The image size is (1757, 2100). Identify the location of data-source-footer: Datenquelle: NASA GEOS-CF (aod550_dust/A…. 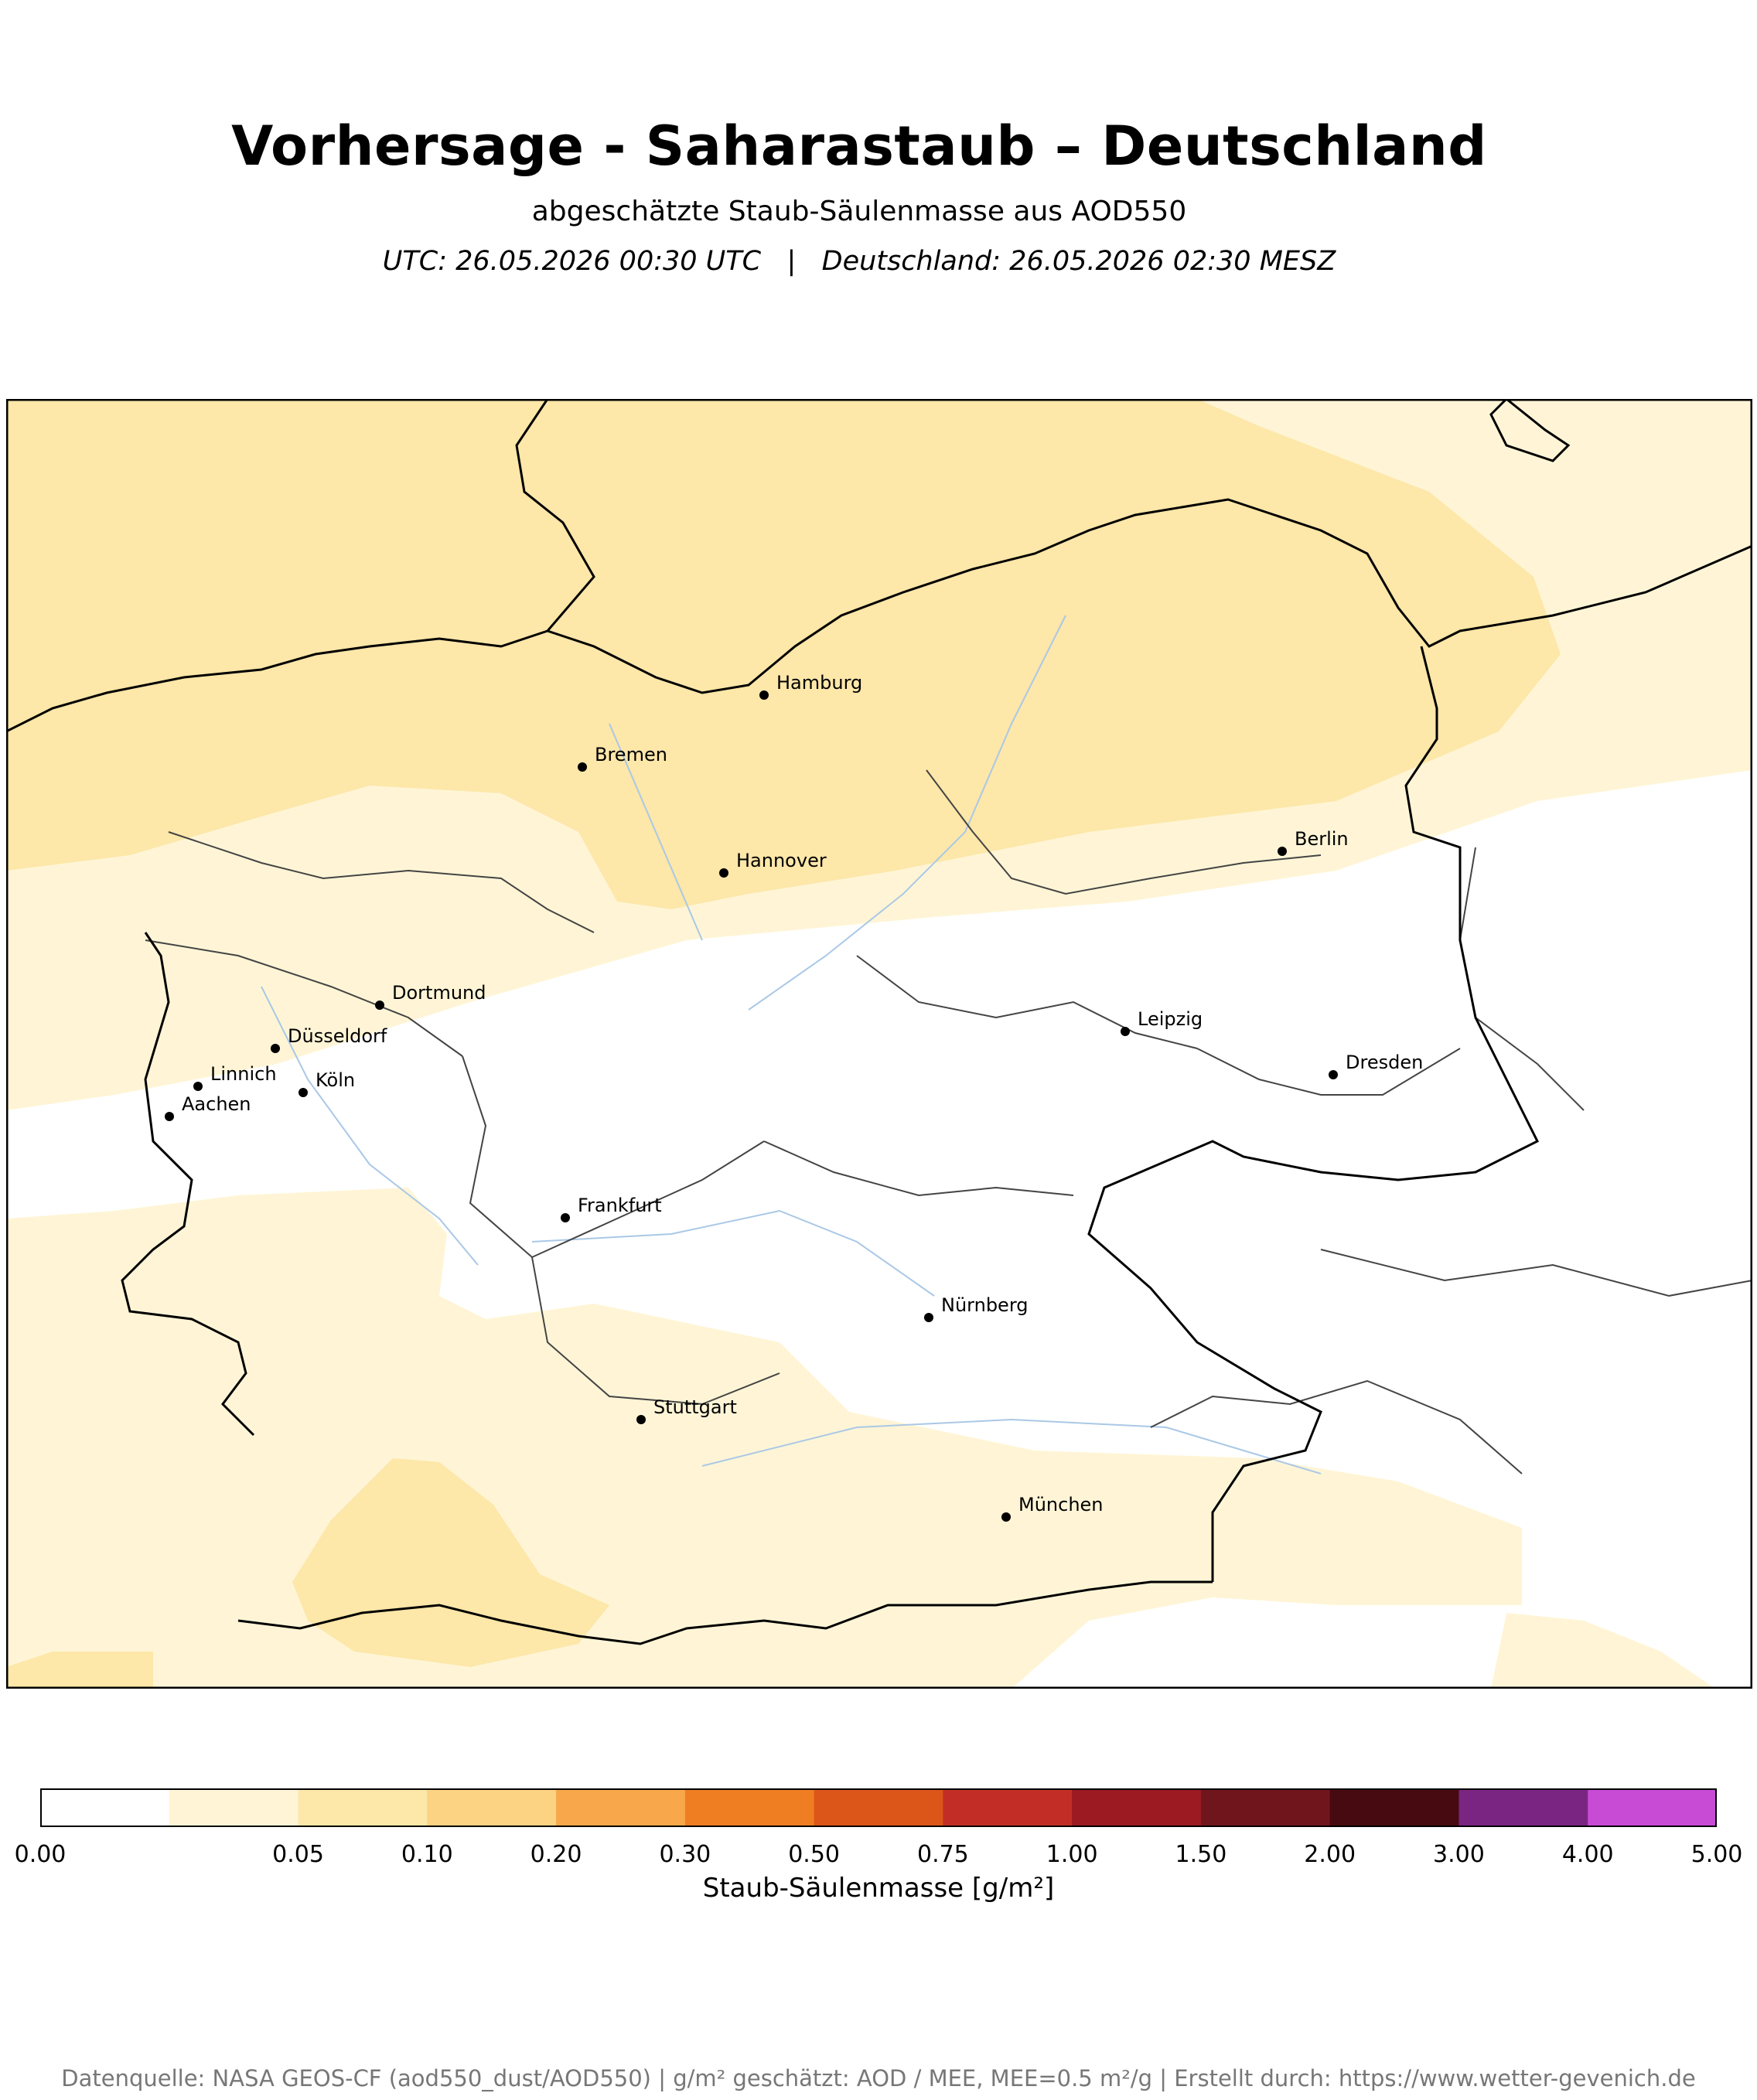
(878, 2078).